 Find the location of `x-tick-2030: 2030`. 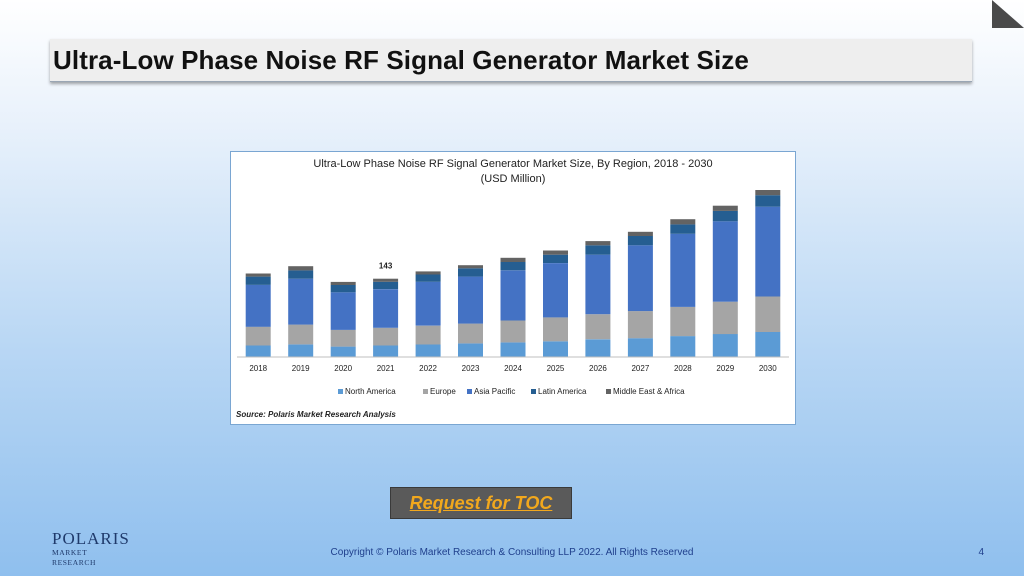

x-tick-2030: 2030 is located at coordinates (768, 368).